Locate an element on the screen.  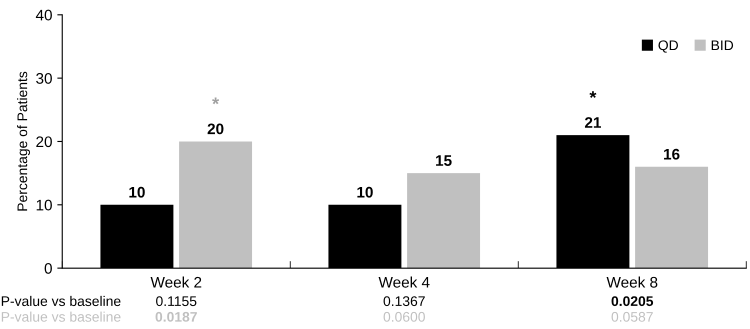
text: 0.0587 is located at coordinates (632, 317).